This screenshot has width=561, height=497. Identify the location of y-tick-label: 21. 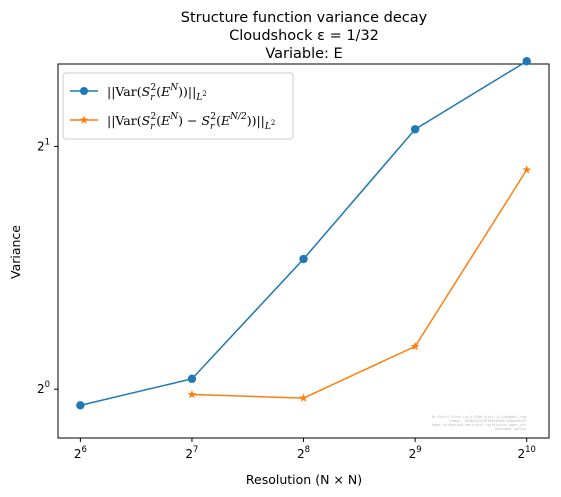
(43, 145).